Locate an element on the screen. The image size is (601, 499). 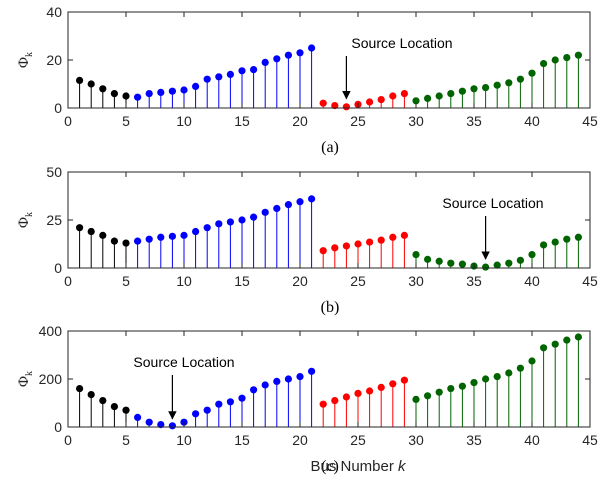
panel-a-ytick-label: 40 is located at coordinates (54, 12).